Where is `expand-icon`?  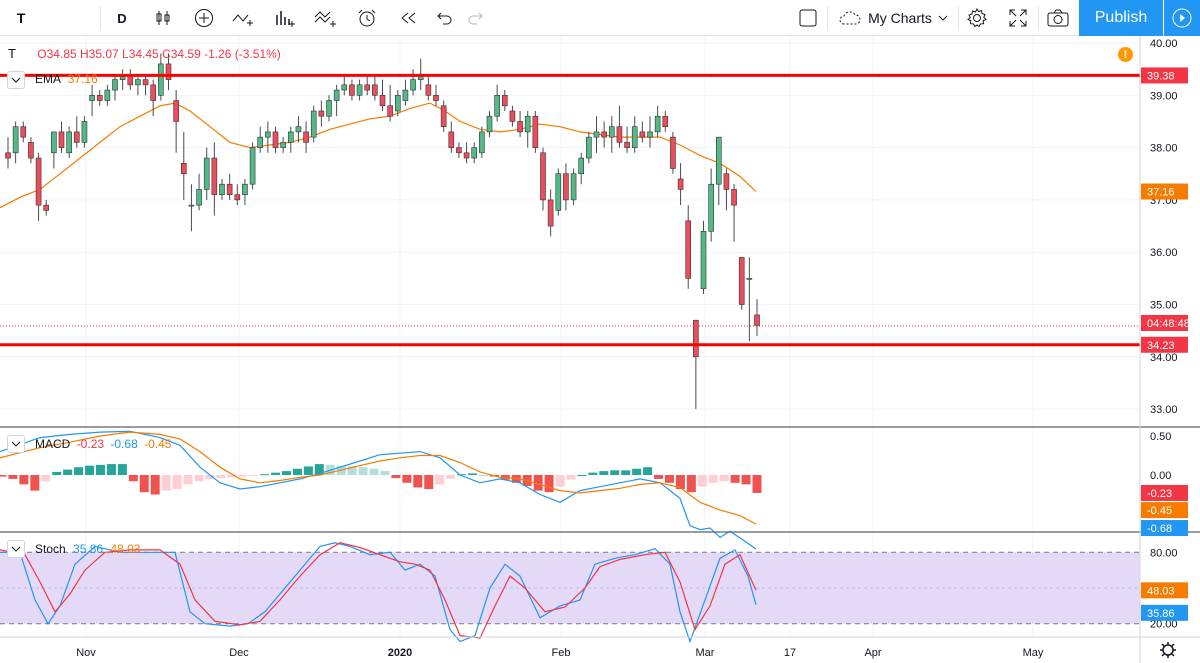
expand-icon is located at coordinates (1018, 18).